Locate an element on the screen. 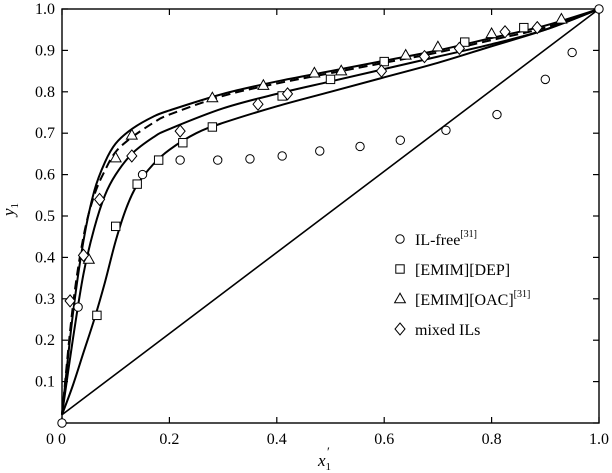 The width and height of the screenshot is (612, 473). y-tick-label: 0.9 is located at coordinates (45, 50).